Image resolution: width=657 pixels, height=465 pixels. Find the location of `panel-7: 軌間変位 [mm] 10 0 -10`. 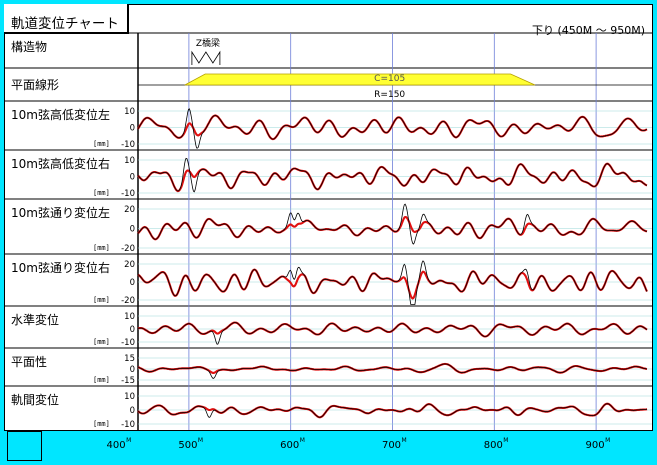

panel-7: 軌間変位 [mm] 10 0 -10 is located at coordinates (331, 411).